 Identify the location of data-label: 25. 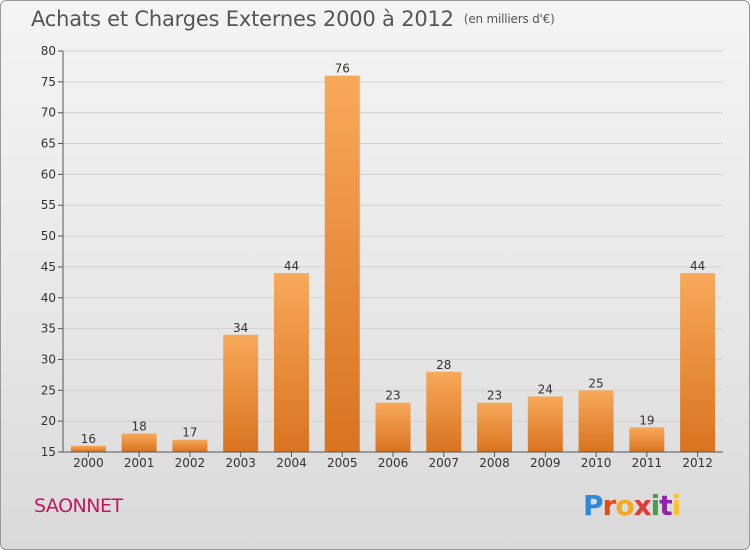
(595, 383).